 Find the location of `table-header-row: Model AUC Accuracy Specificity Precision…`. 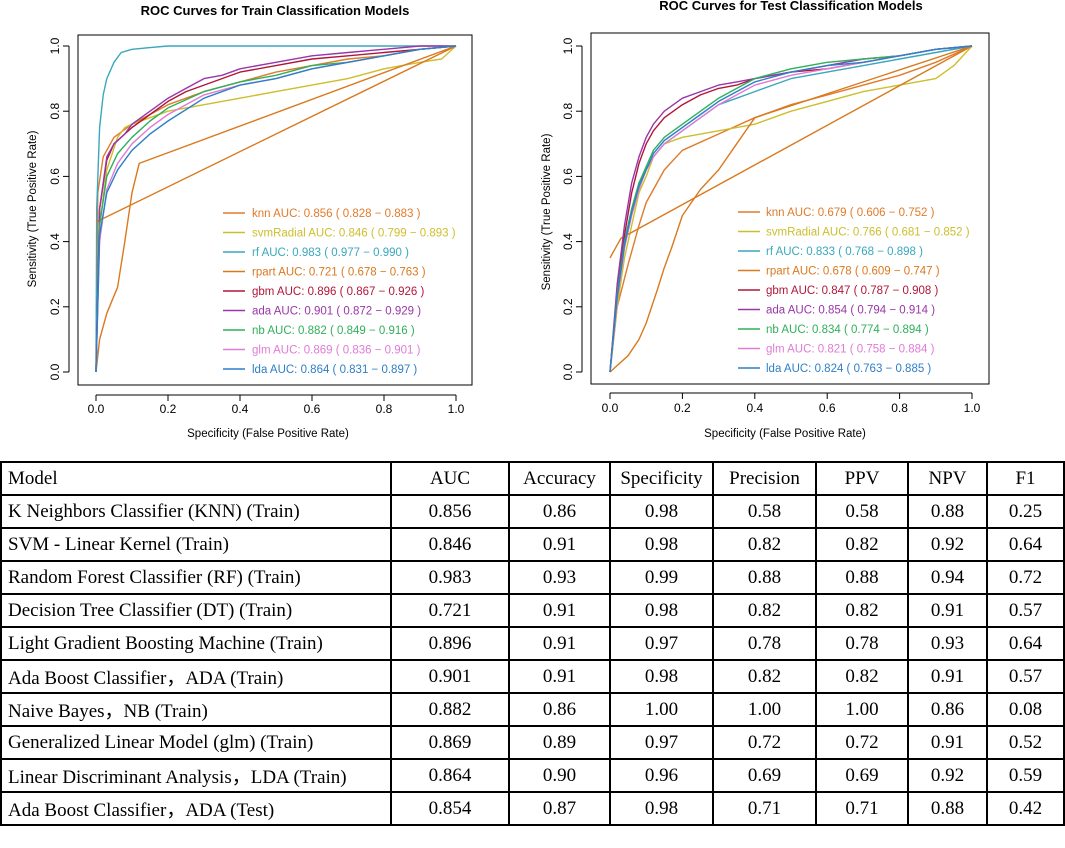

table-header-row: Model AUC Accuracy Specificity Precision… is located at coordinates (532, 478).